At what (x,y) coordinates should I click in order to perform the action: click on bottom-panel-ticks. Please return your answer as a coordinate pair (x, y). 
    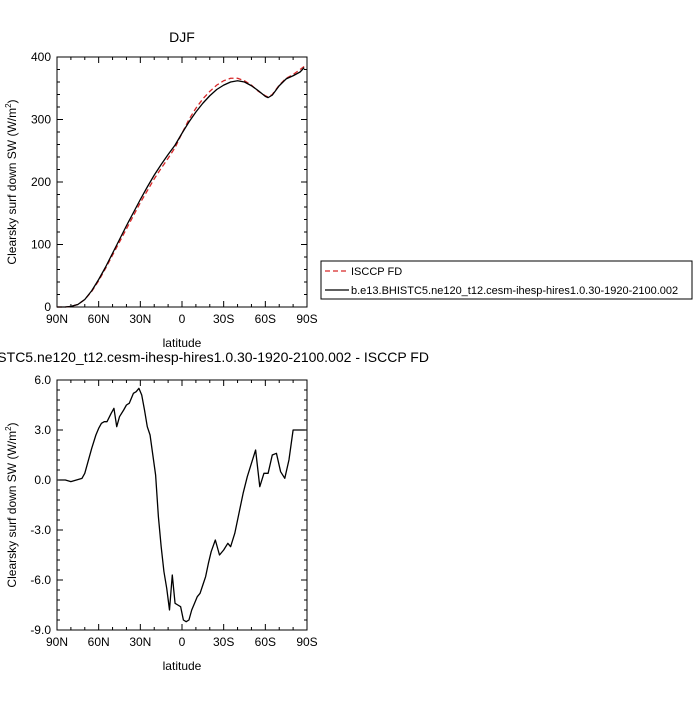
    Looking at the image, I should click on (182, 505).